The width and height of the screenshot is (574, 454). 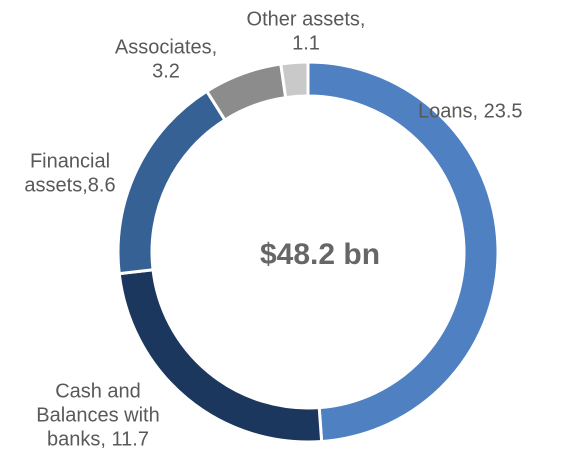 I want to click on segment-label: banks, 11.7, so click(x=98, y=439).